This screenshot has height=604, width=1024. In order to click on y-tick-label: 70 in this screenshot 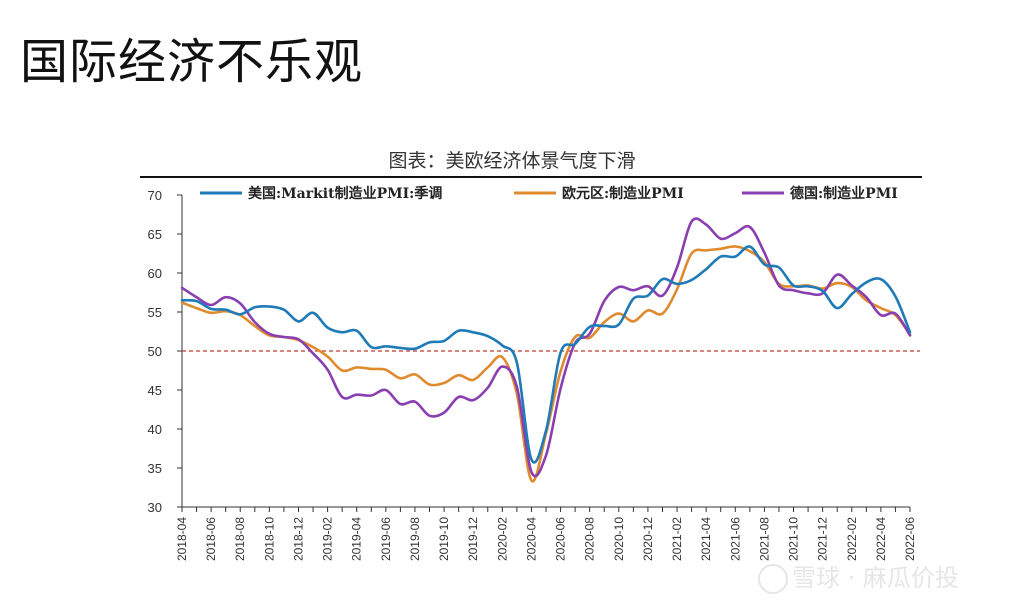, I will do `click(155, 195)`.